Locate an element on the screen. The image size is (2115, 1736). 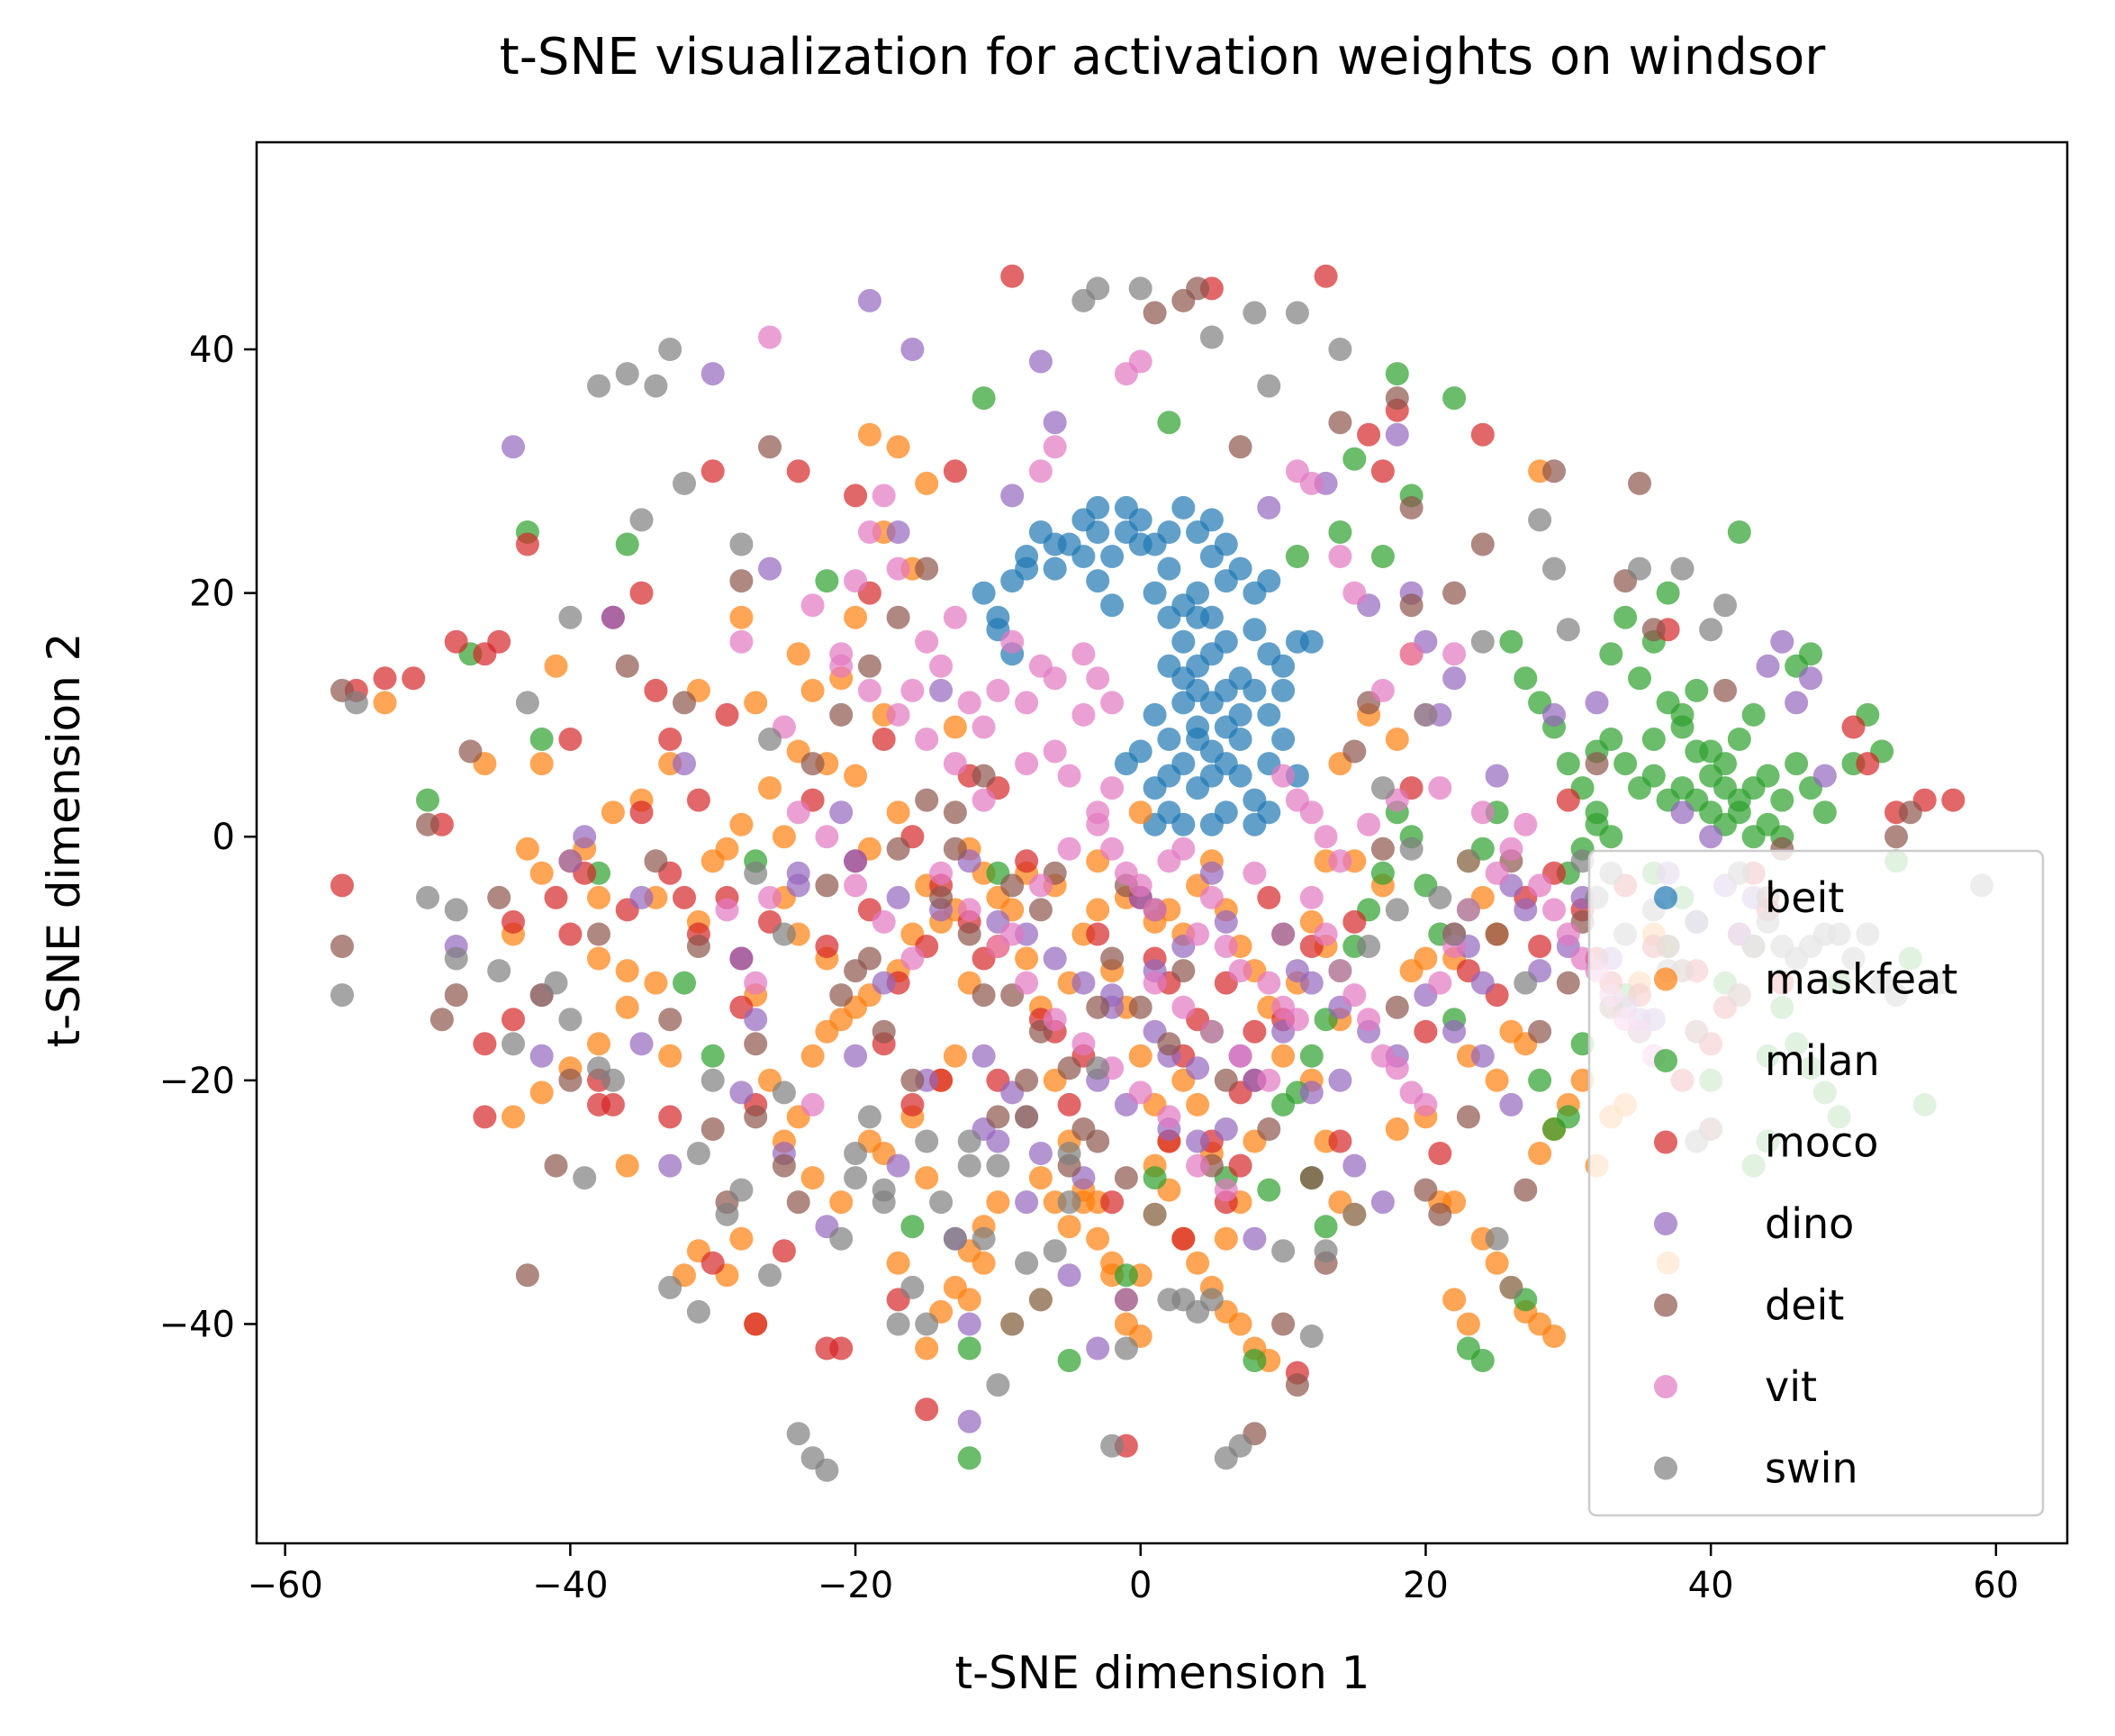
y-axis: −40 −20 0 20 40 is located at coordinates (208, 837).